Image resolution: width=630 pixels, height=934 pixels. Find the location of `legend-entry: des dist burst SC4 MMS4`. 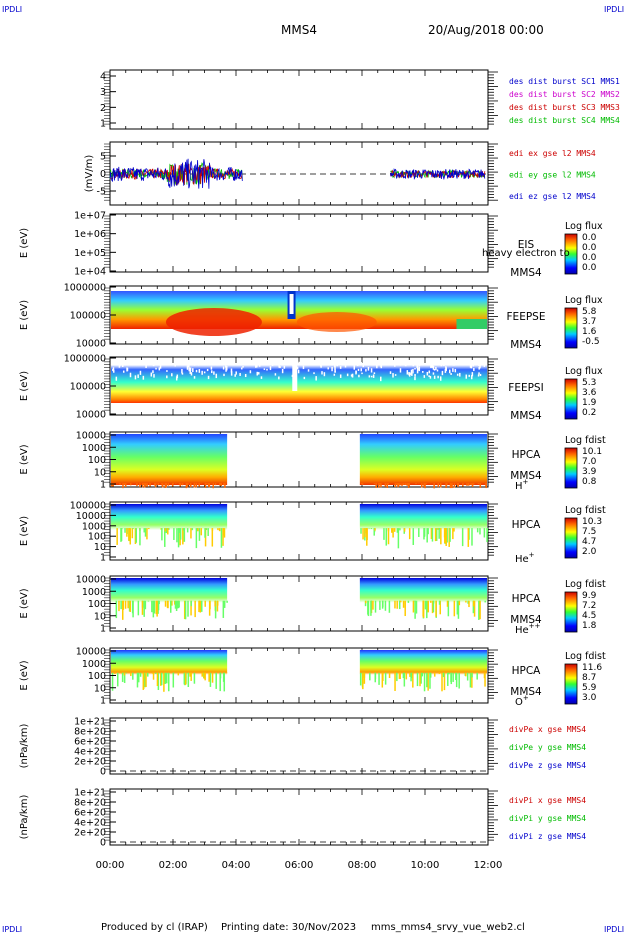

legend-entry: des dist burst SC4 MMS4 is located at coordinates (564, 120).